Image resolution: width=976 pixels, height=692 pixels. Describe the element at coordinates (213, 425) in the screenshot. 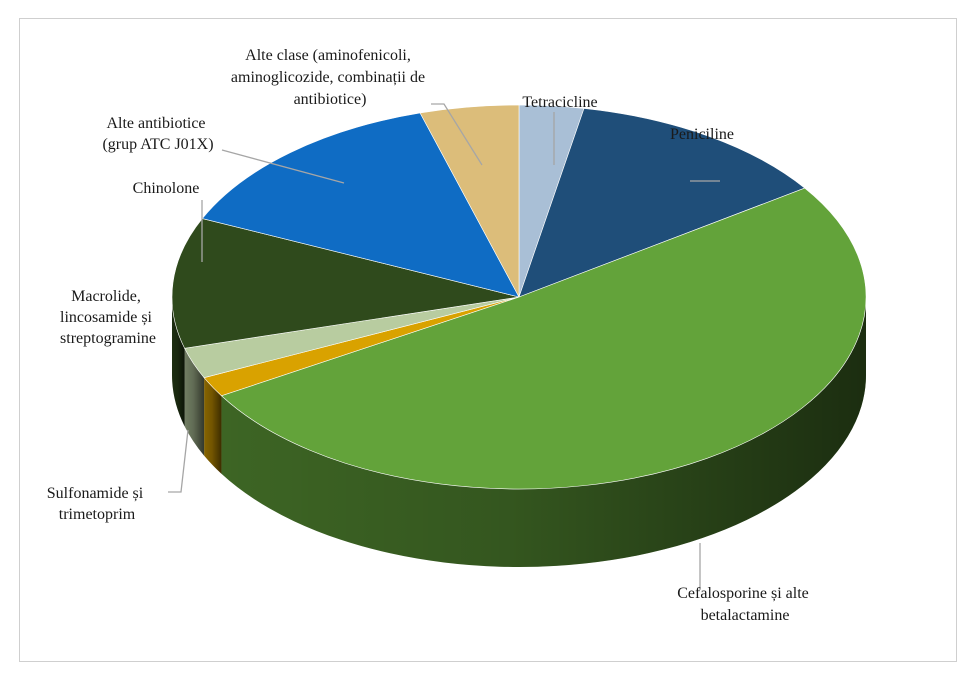

I see `pie-side-shade-sulfonamide-i-trimetoprim` at that location.